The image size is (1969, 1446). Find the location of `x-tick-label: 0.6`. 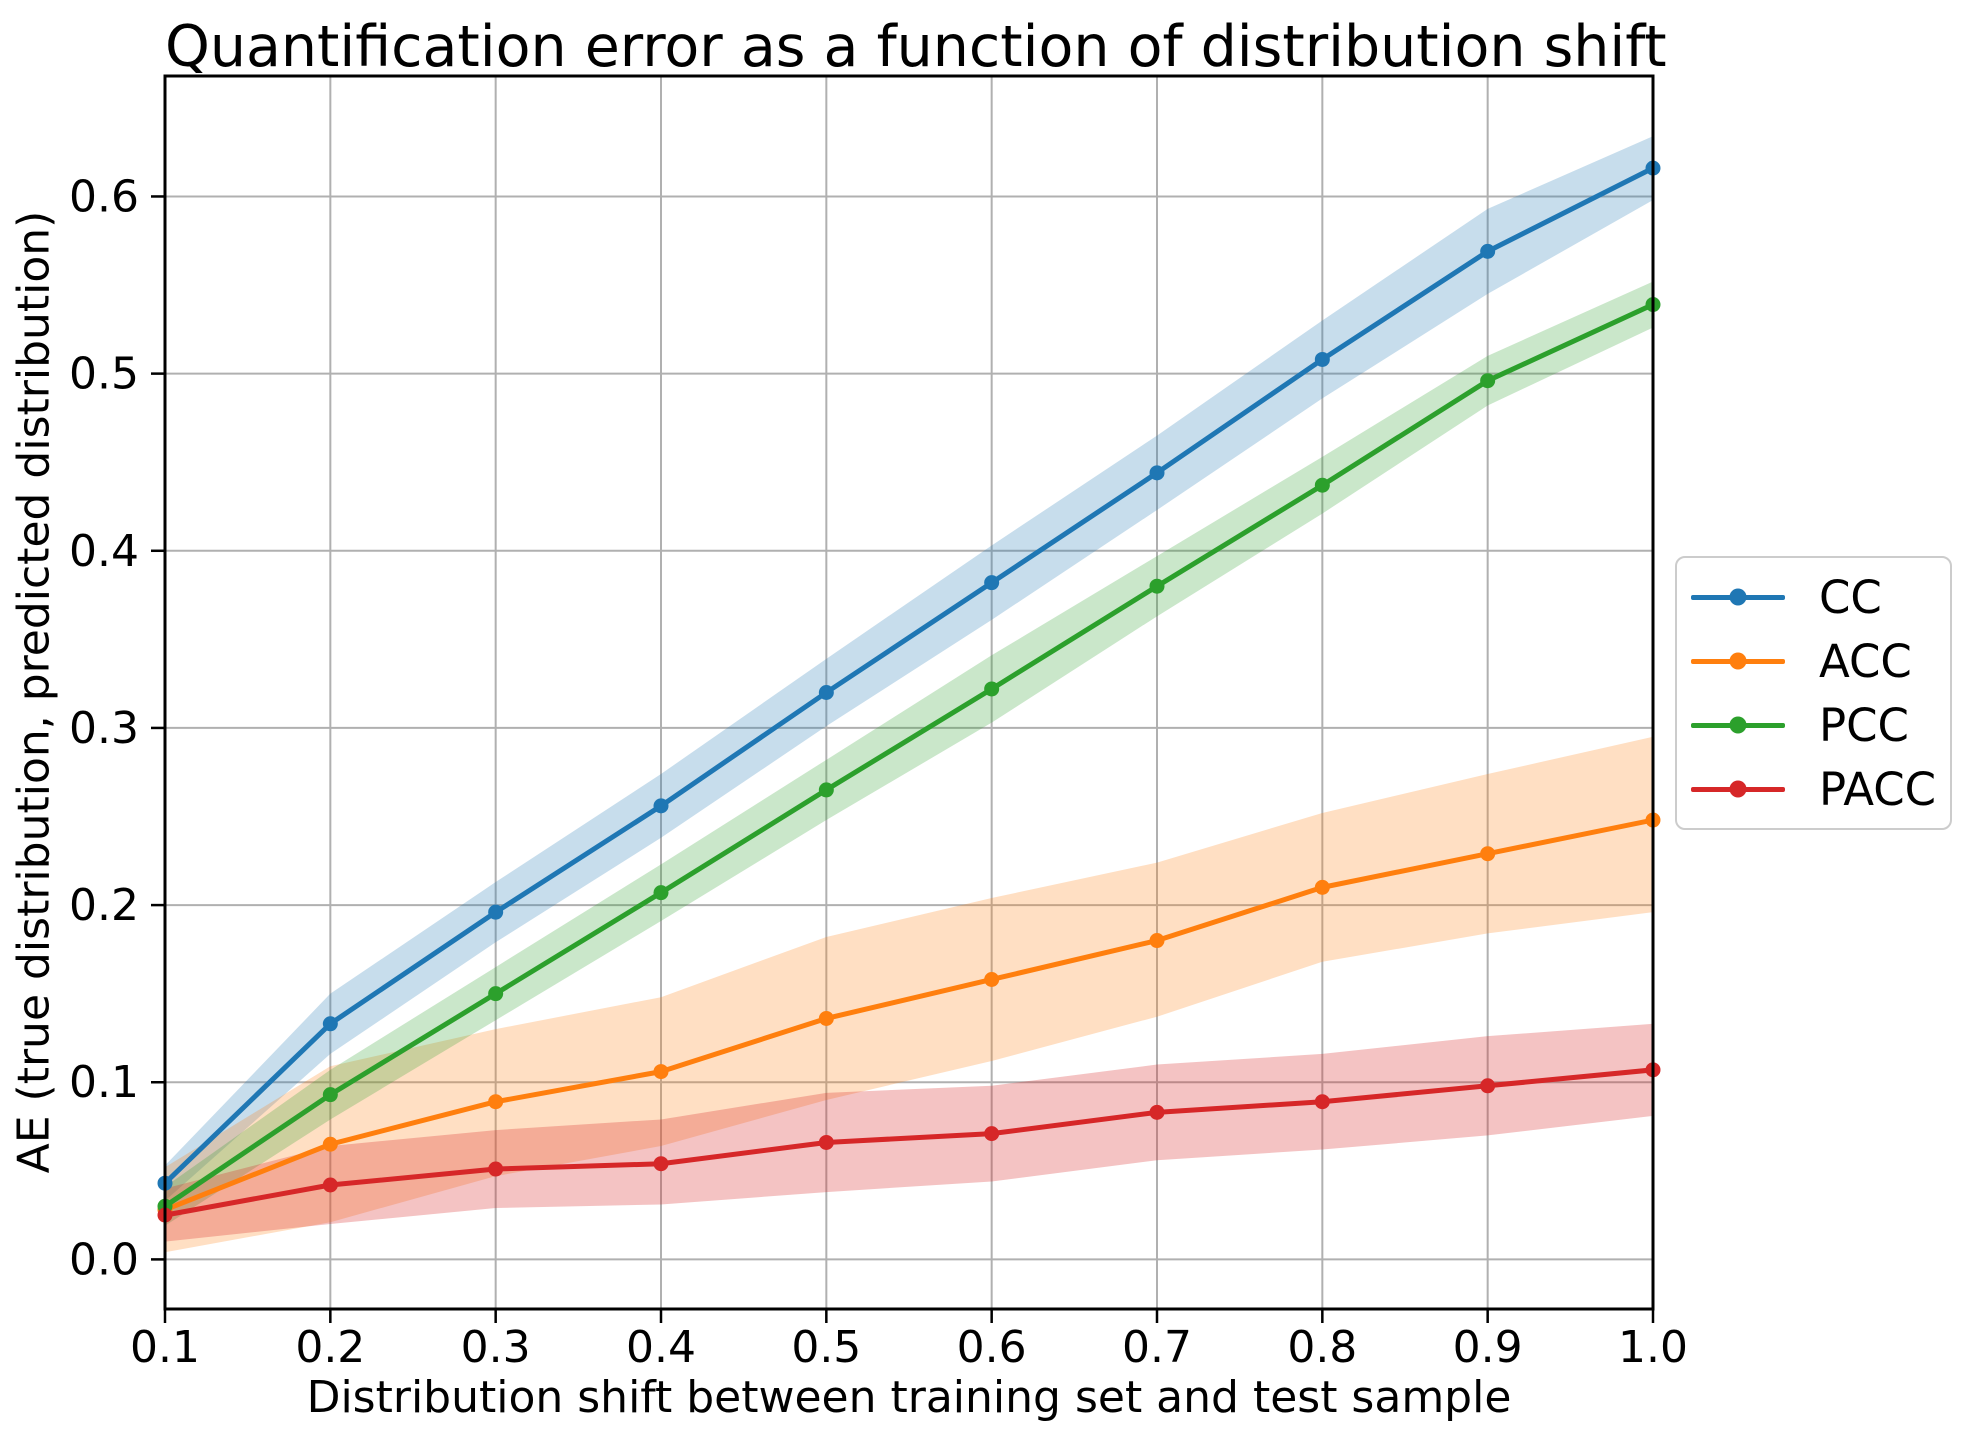

x-tick-label: 0.6 is located at coordinates (992, 1347).